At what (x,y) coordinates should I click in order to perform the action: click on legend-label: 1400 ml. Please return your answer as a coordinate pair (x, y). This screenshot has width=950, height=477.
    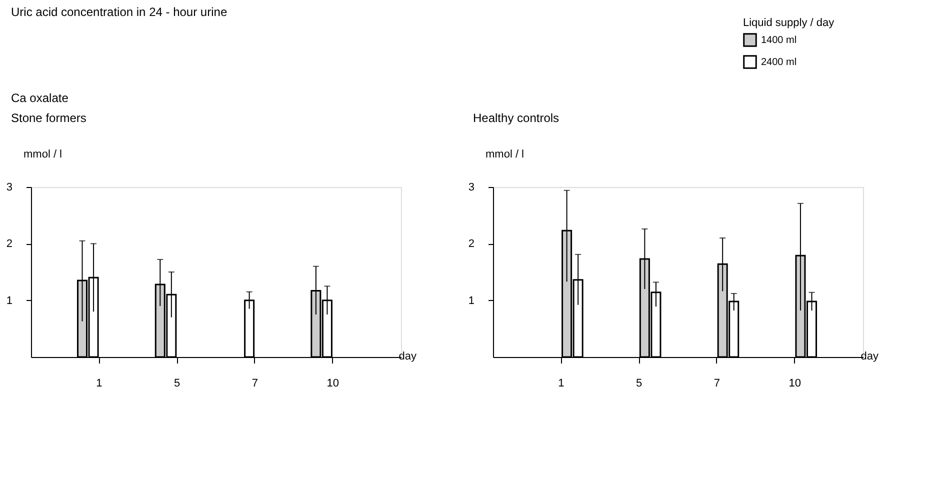
    Looking at the image, I should click on (779, 40).